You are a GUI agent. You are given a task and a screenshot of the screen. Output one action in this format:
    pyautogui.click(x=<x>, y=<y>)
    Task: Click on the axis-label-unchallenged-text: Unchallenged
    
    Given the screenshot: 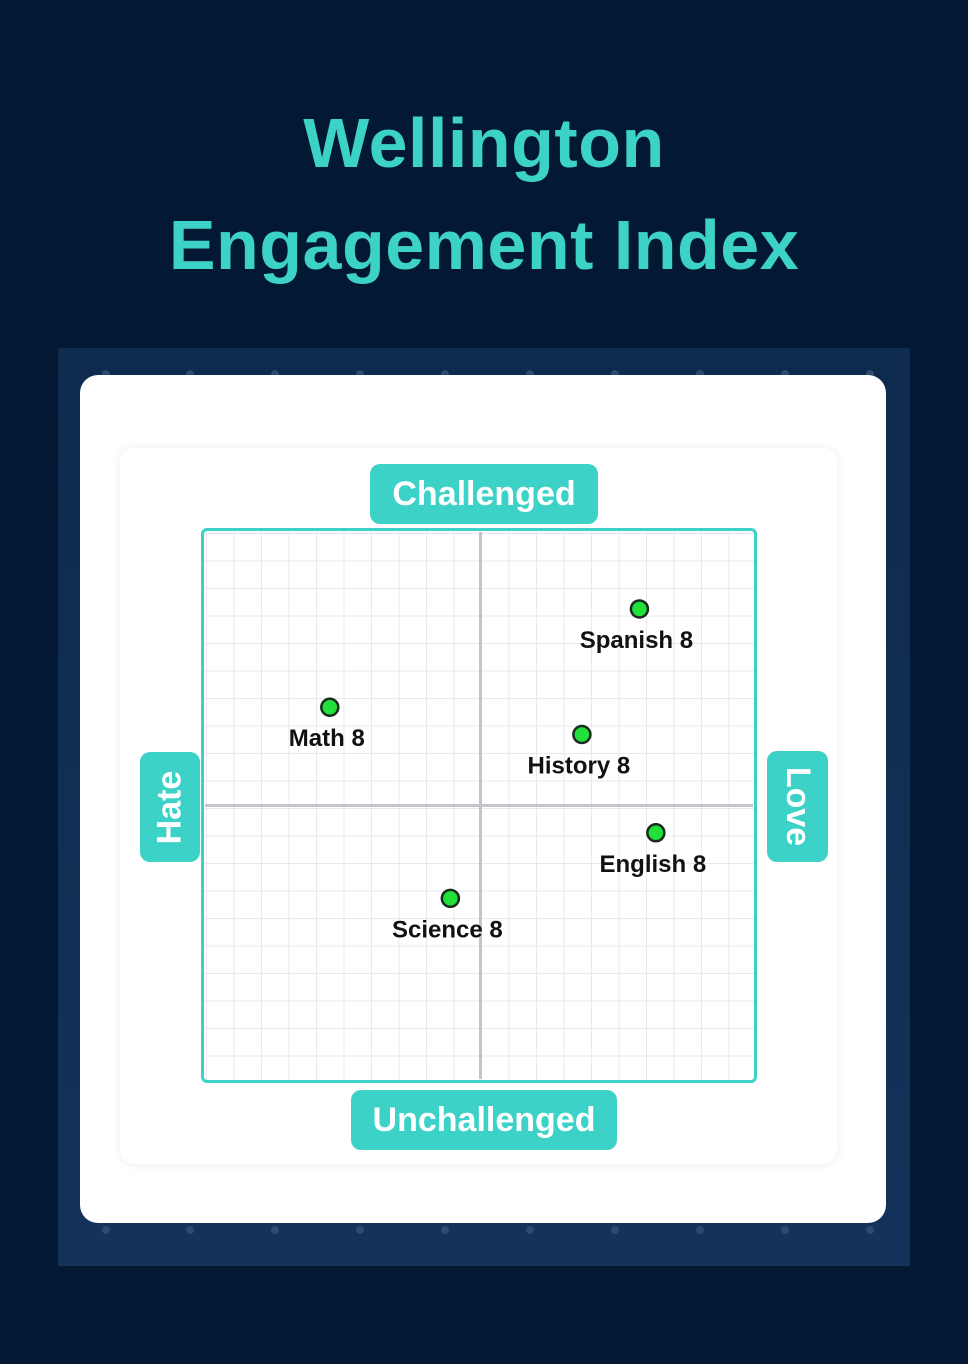 What is the action you would take?
    pyautogui.click(x=484, y=1119)
    